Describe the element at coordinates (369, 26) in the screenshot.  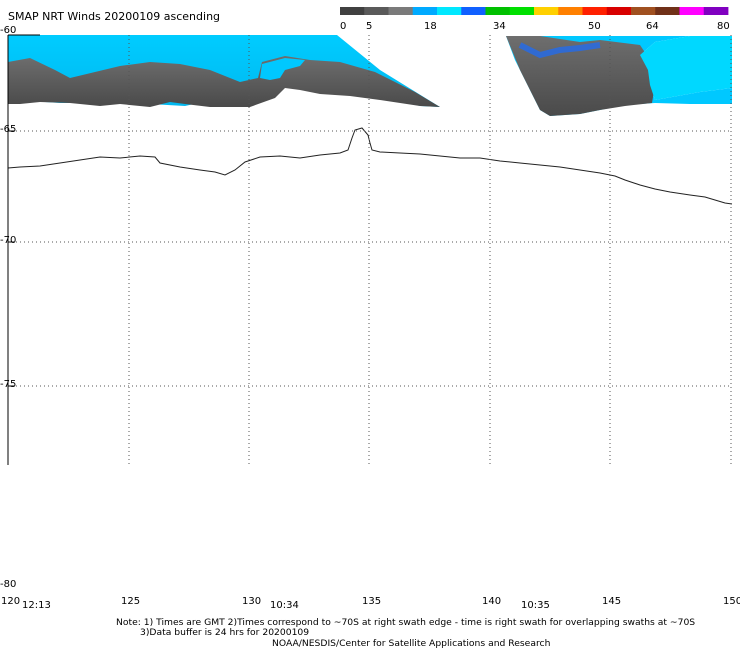
I see `colorbar-label-5: 5` at that location.